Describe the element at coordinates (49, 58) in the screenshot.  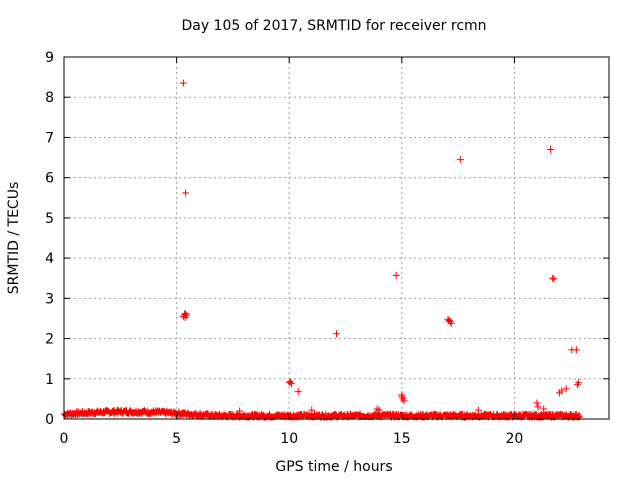
I see `y-tick-label: 9` at that location.